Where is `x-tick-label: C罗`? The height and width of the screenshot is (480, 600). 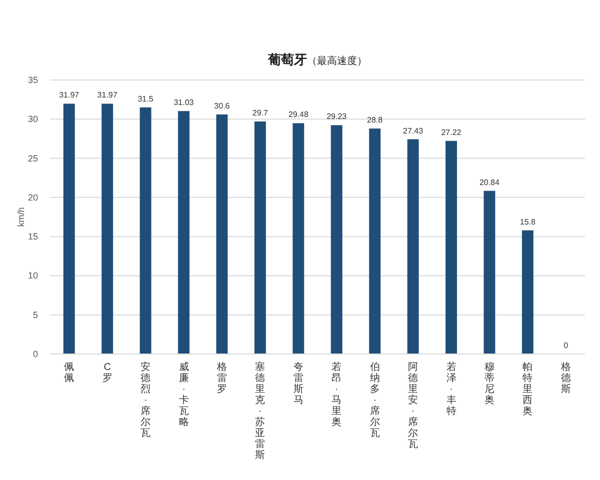
x-tick-label: C罗 is located at coordinates (107, 373).